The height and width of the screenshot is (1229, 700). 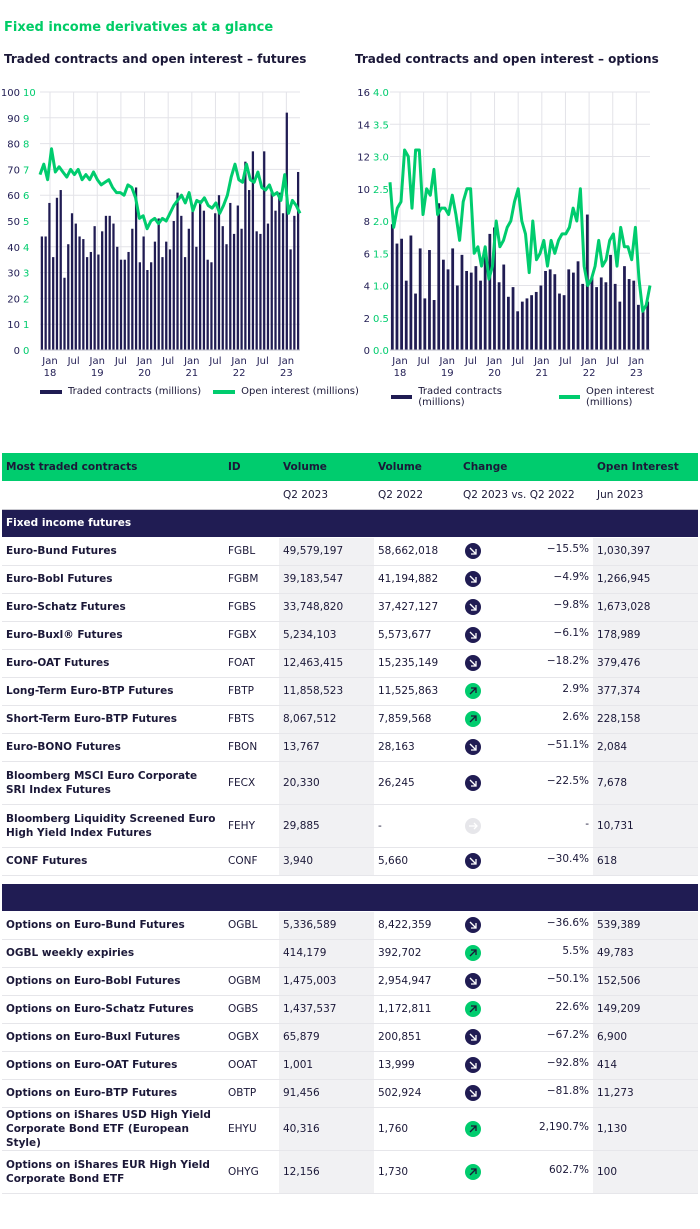 I want to click on left-tick-label: 14, so click(x=363, y=125).